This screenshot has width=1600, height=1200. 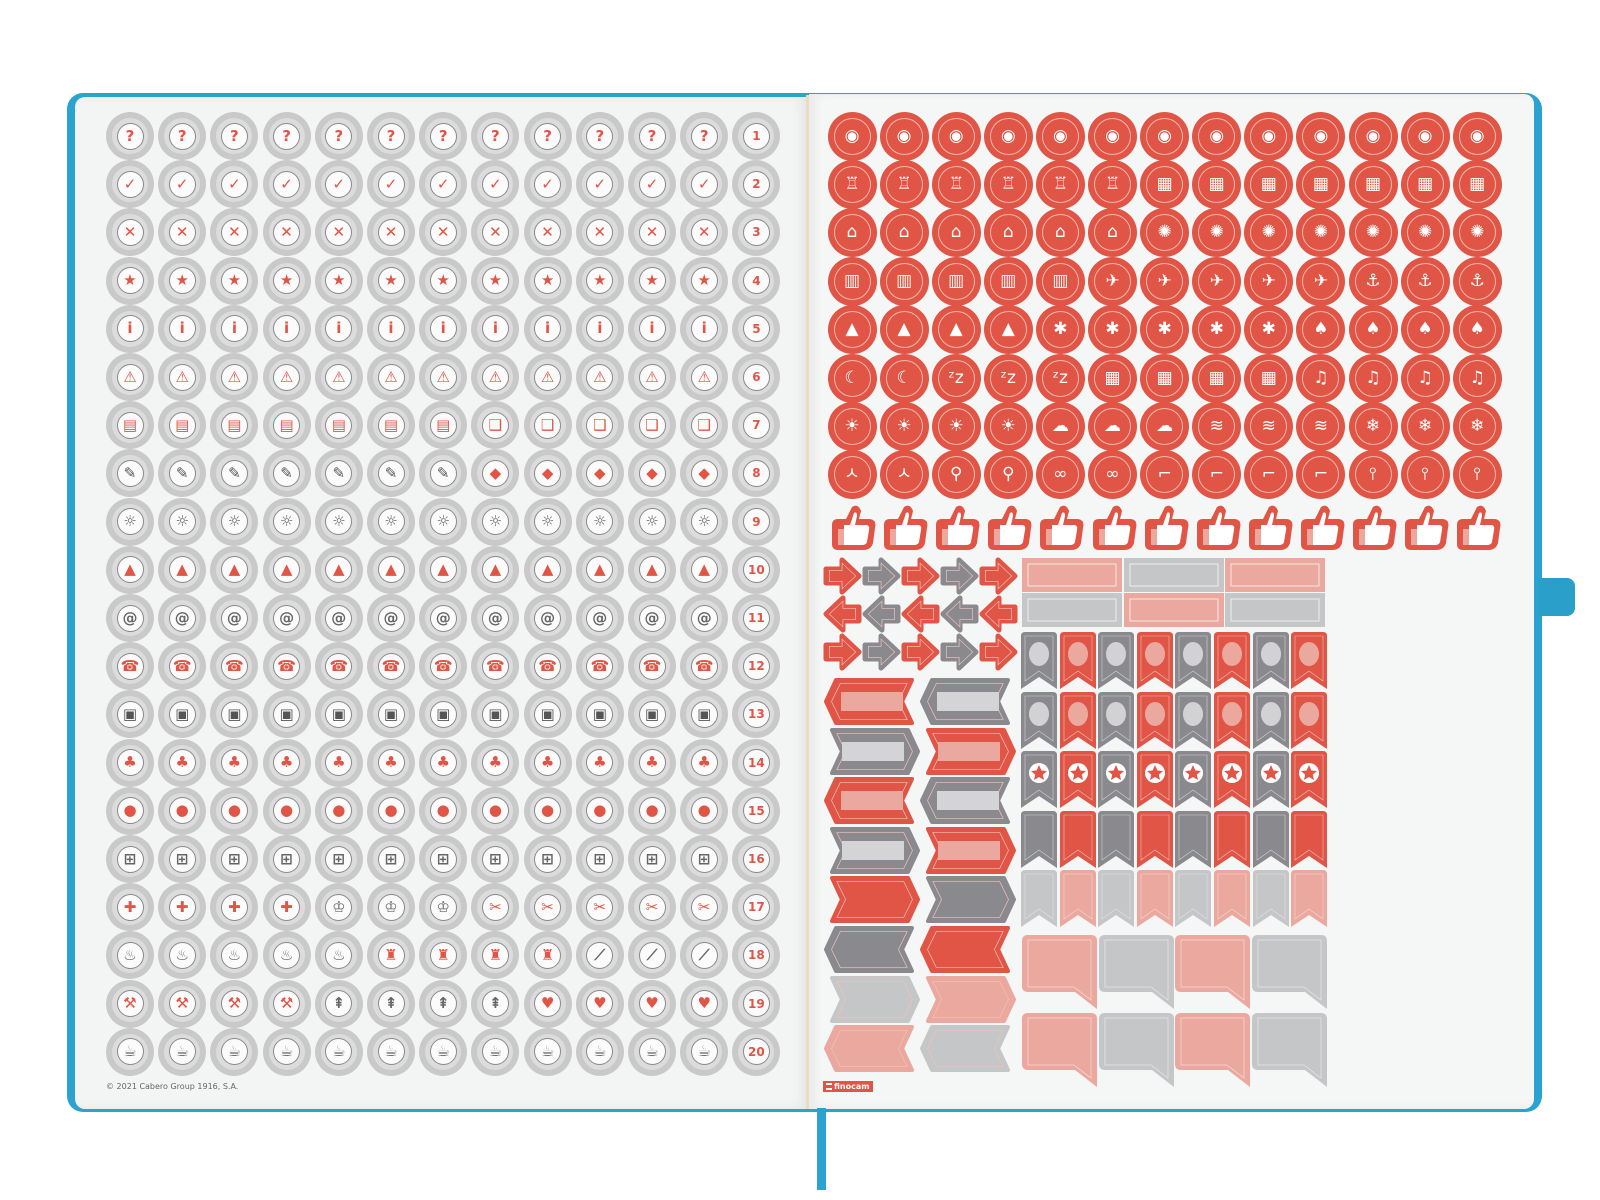 I want to click on sticker-circle: ✎, so click(x=443, y=473).